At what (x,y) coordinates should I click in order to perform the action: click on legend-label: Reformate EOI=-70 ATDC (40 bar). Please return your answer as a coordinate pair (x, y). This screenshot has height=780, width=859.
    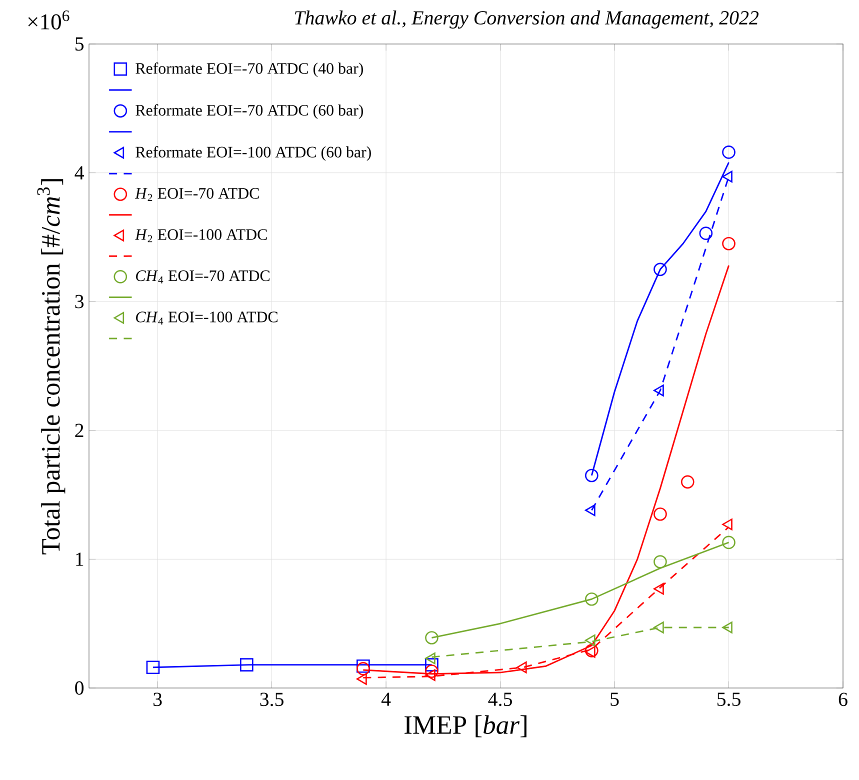
    Looking at the image, I should click on (249, 70).